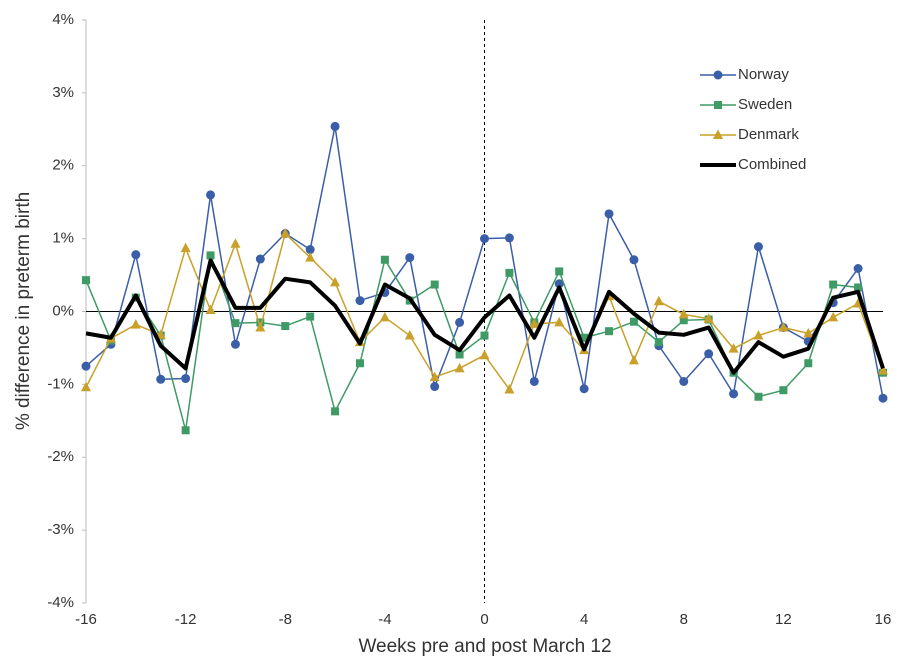  Describe the element at coordinates (783, 619) in the screenshot. I see `x-tick-label: 12` at that location.